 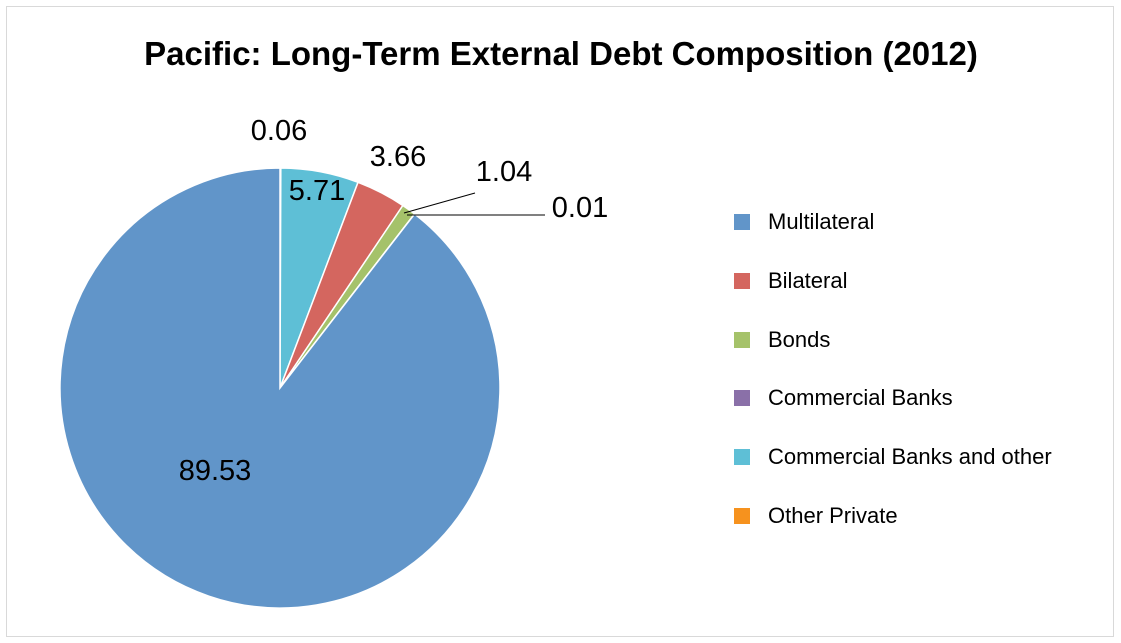 I want to click on legend-item-bilateral: Bilateral, so click(x=790, y=281).